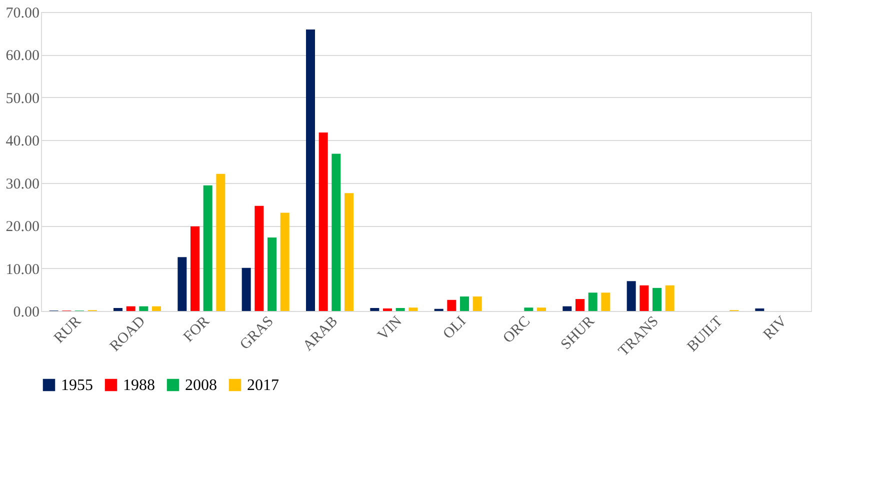 The height and width of the screenshot is (481, 878). Describe the element at coordinates (201, 385) in the screenshot. I see `legend-label: 2008` at that location.